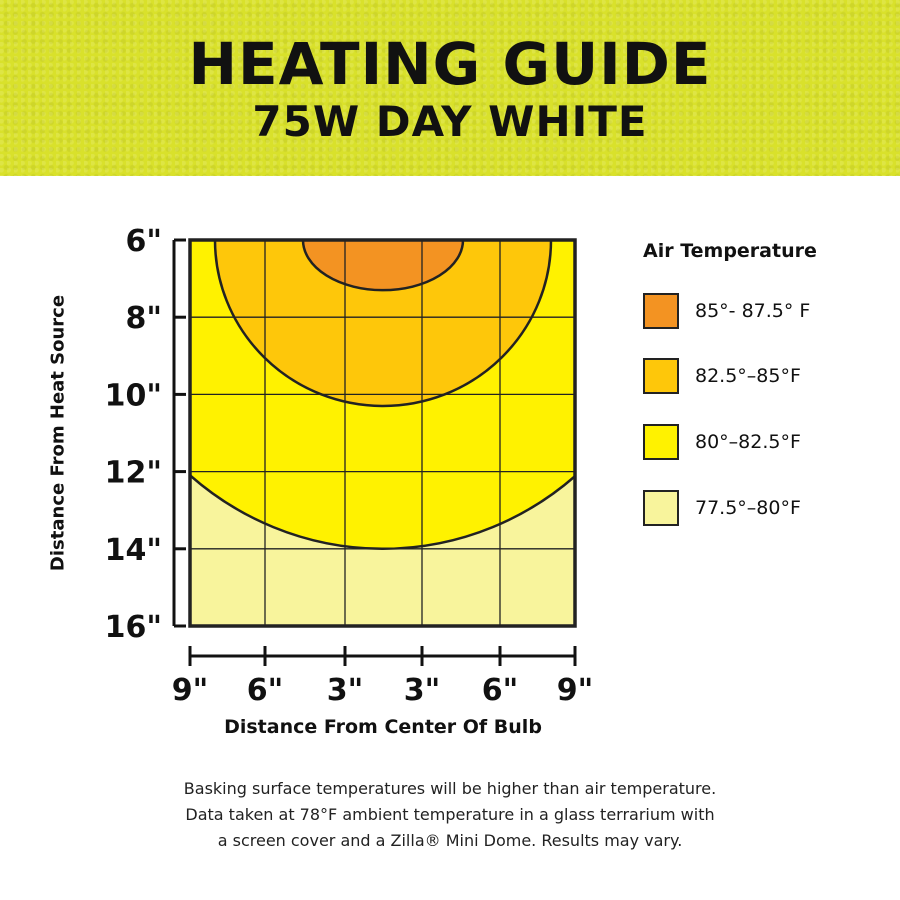  What do you see at coordinates (753, 311) in the screenshot?
I see `legend-label: 85°- 87.5° F` at bounding box center [753, 311].